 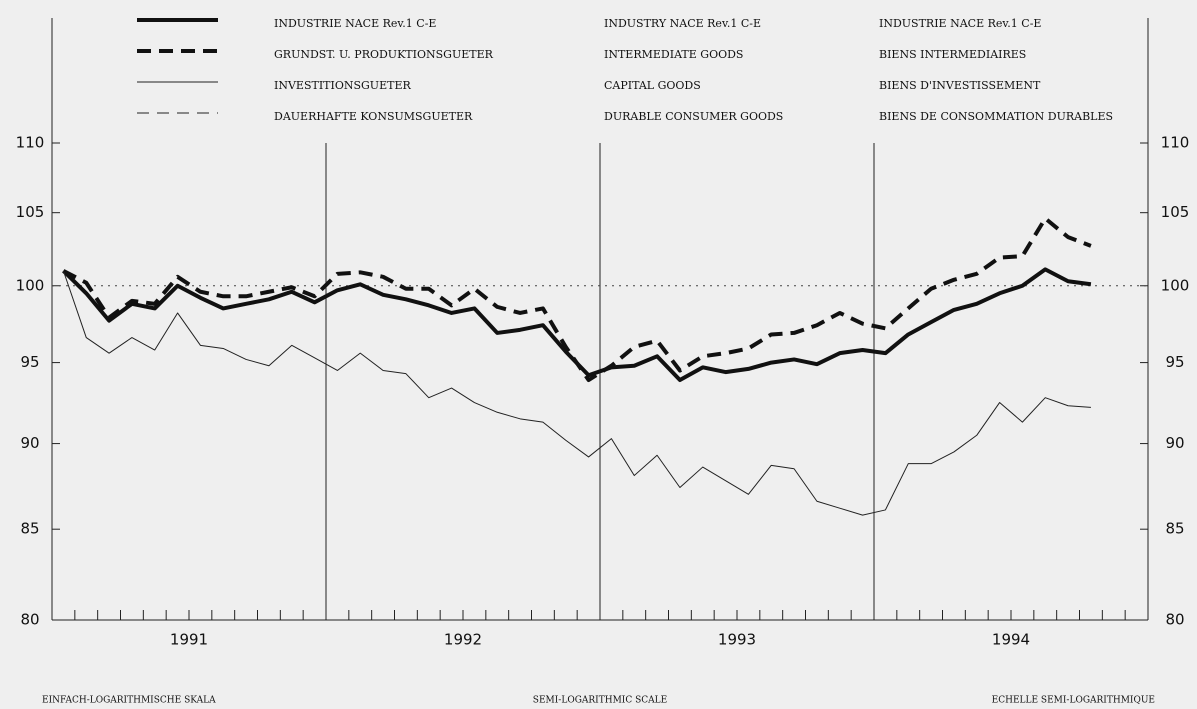 I want to click on y-tick-label: 105, so click(x=30, y=212).